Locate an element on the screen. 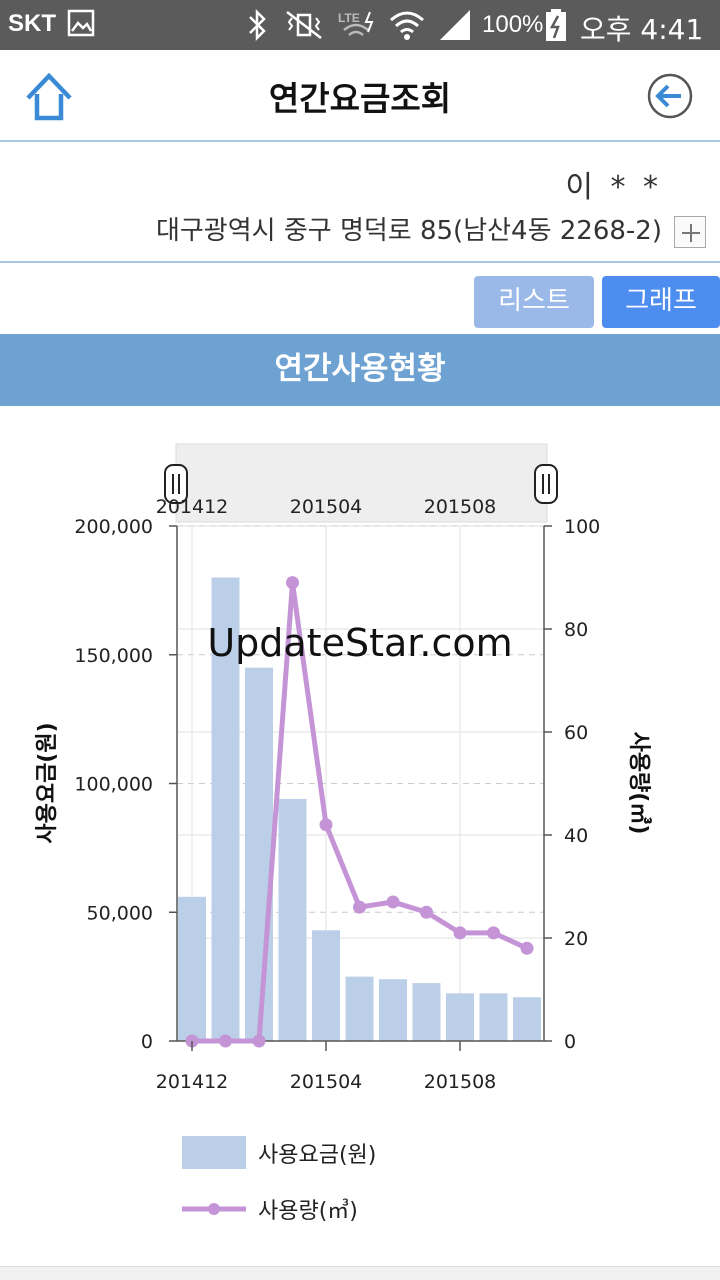 Image resolution: width=720 pixels, height=1280 pixels. y-axis-label: 사용요금(원) is located at coordinates (47, 782).